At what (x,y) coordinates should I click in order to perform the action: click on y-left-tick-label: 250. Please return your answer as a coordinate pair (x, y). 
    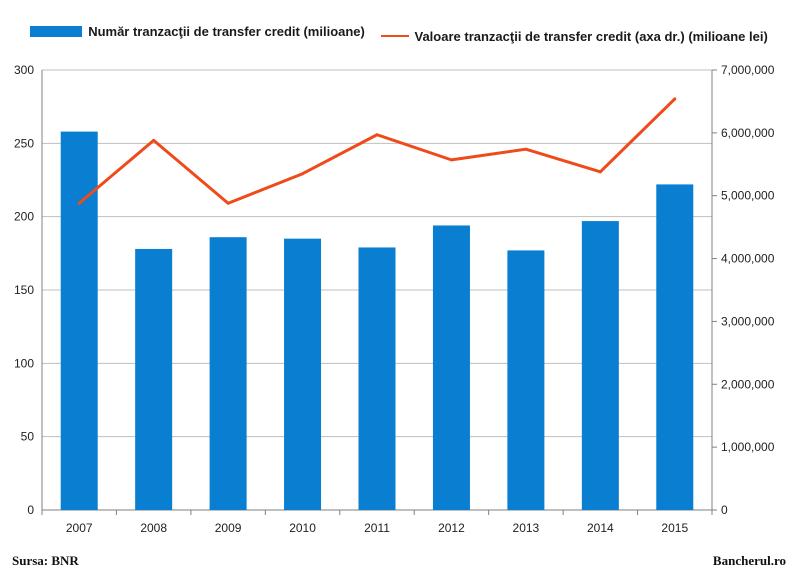
    Looking at the image, I should click on (24, 143).